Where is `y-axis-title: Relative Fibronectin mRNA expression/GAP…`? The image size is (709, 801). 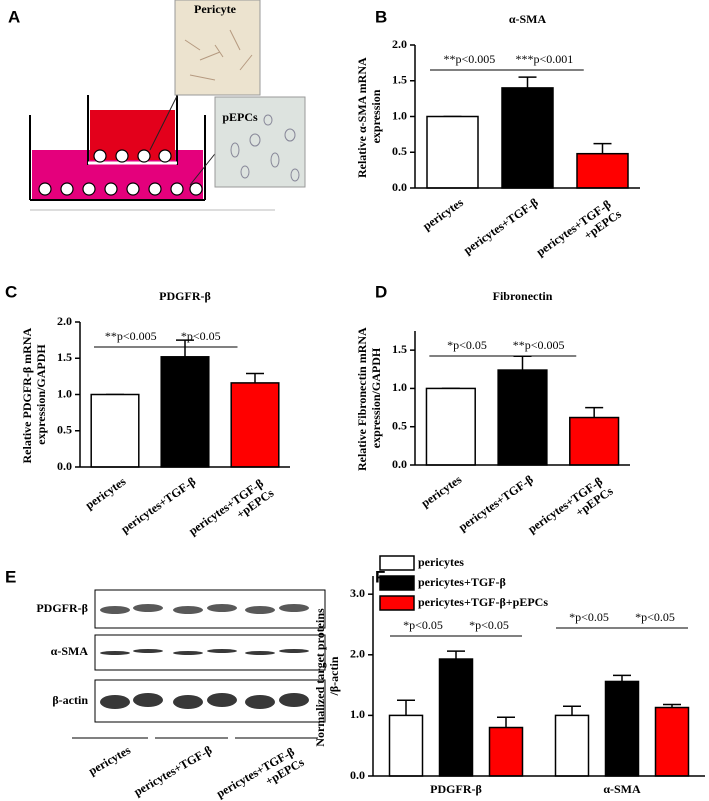 y-axis-title: Relative Fibronectin mRNA expression/GAP… is located at coordinates (369, 398).